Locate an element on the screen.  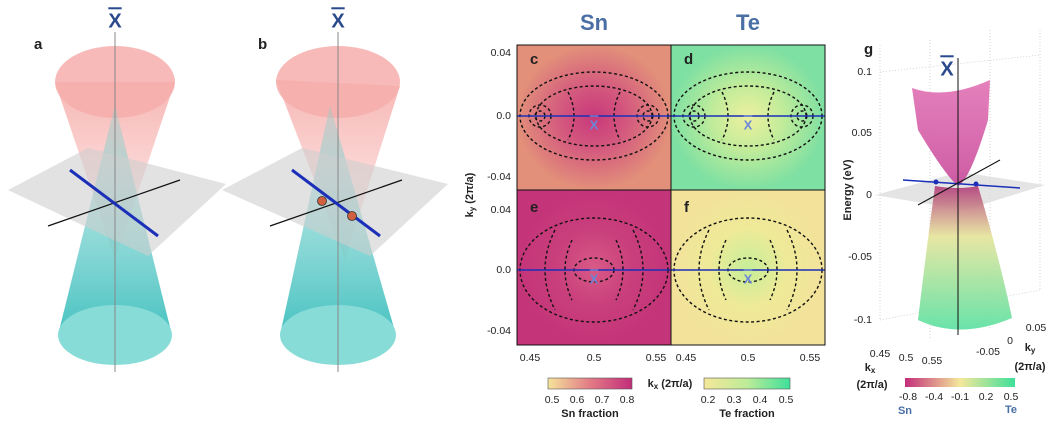
z-tick-label: -0.05 is located at coordinates (860, 257).